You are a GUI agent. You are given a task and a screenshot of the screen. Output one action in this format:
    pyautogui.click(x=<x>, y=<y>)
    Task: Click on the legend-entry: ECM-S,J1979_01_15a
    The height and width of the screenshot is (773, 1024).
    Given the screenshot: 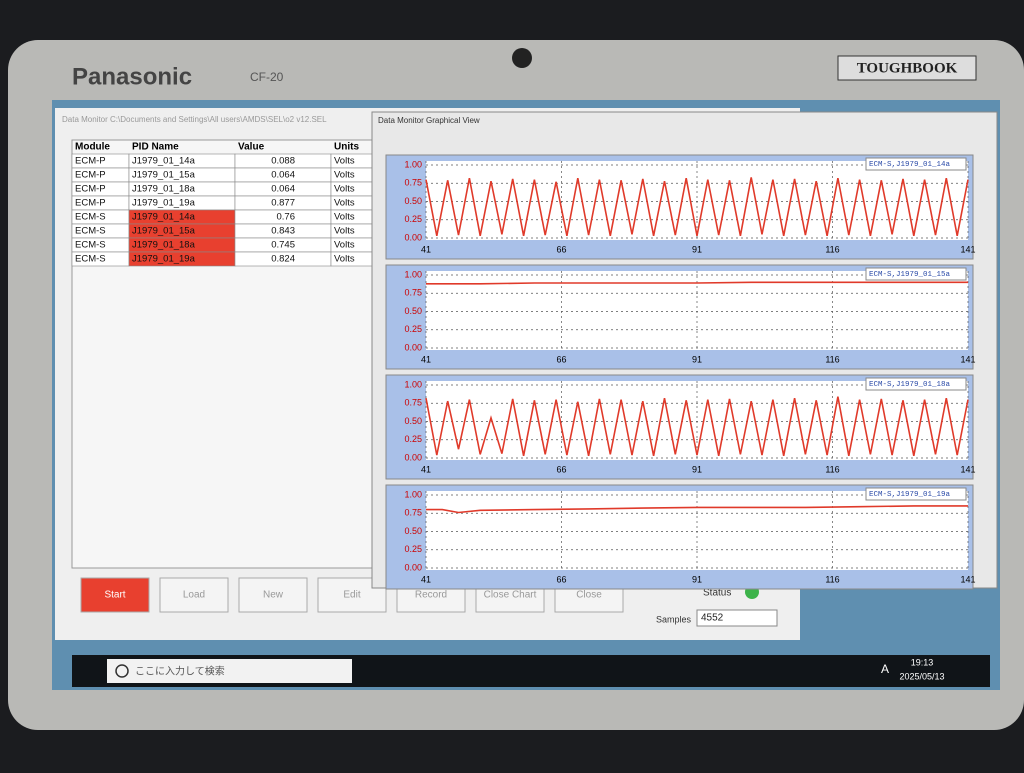 What is the action you would take?
    pyautogui.click(x=910, y=275)
    